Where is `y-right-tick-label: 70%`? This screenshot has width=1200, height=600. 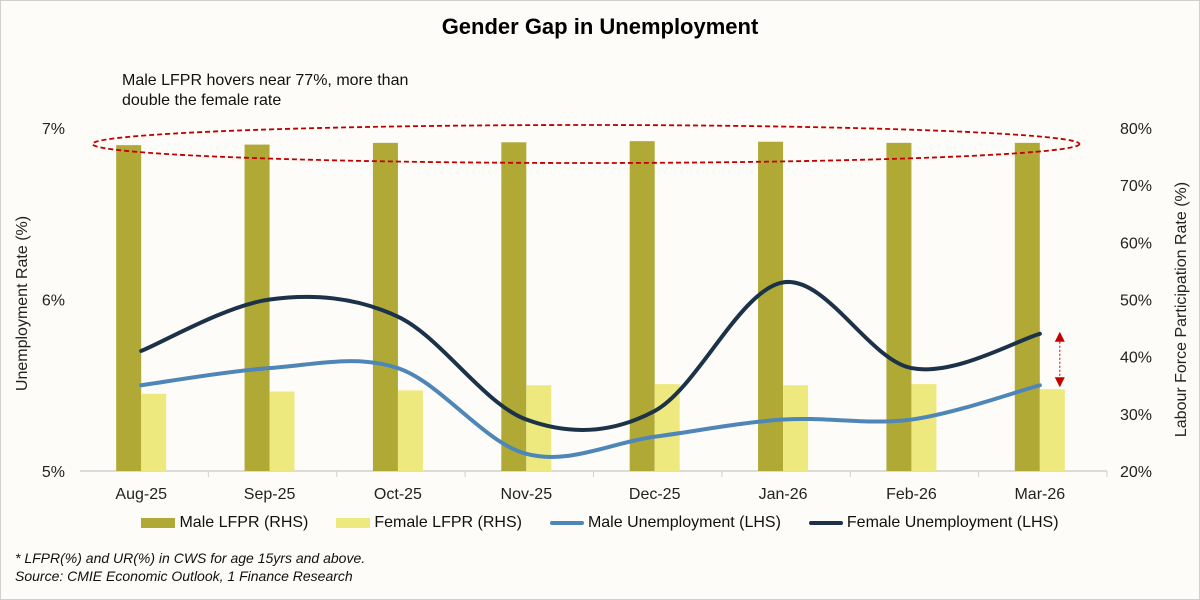 y-right-tick-label: 70% is located at coordinates (1136, 186).